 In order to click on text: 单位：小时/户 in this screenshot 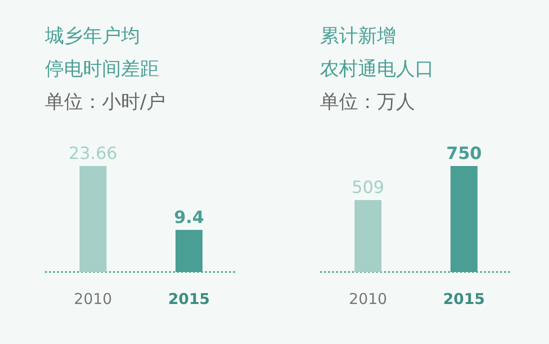, I will do `click(105, 102)`.